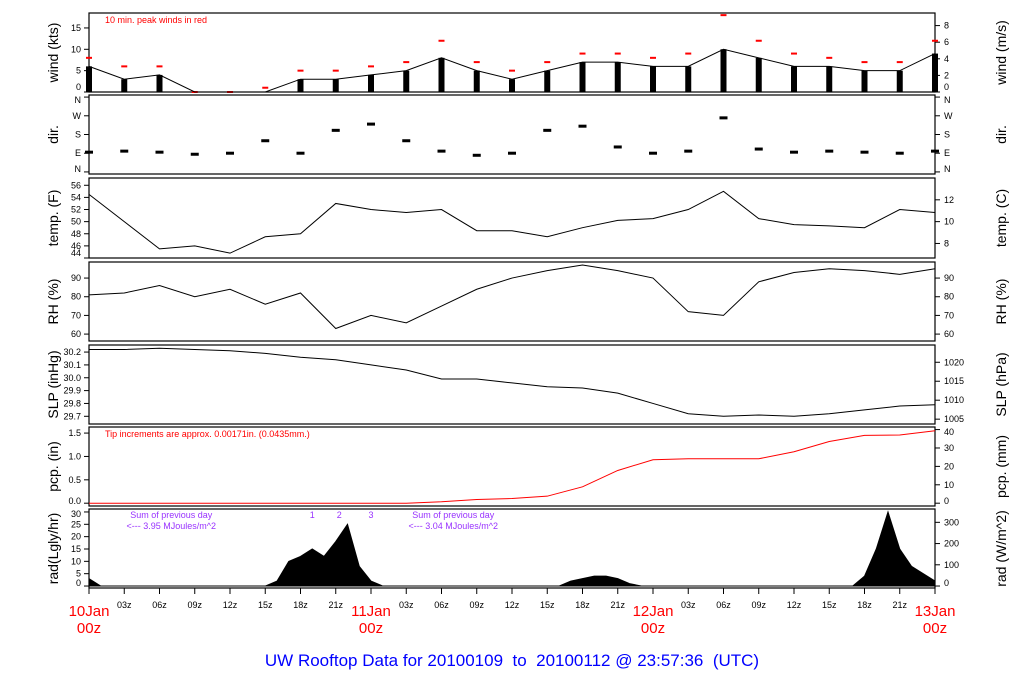 This screenshot has height=700, width=1024. I want to click on slp-ylabel-right: SLP (hPa), so click(1001, 384).